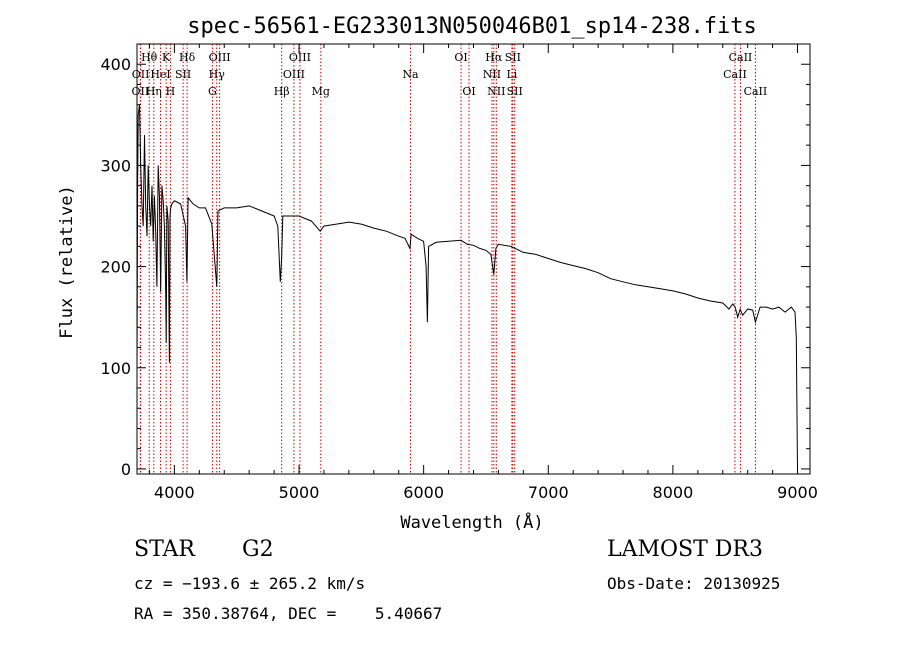  I want to click on y-tick-label-2: 200, so click(115, 267).